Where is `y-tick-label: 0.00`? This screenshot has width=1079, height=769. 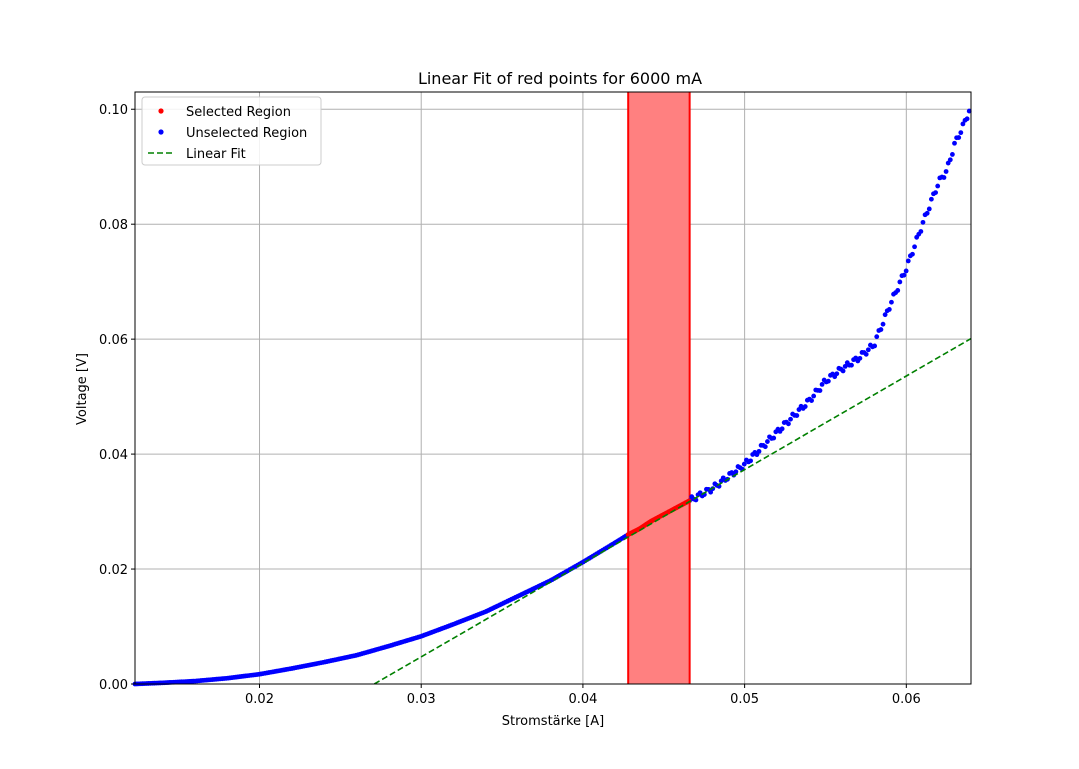
y-tick-label: 0.00 is located at coordinates (113, 685).